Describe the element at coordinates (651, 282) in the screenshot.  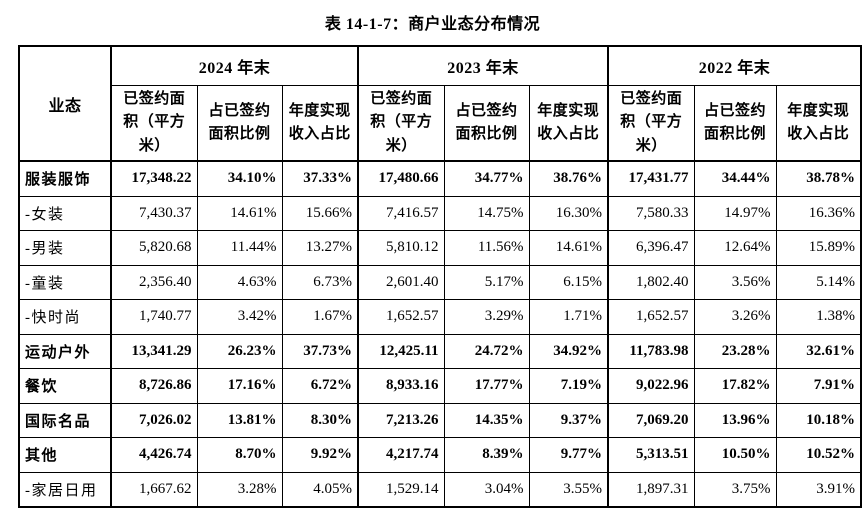
I see `cell-value: 1,802.40` at that location.